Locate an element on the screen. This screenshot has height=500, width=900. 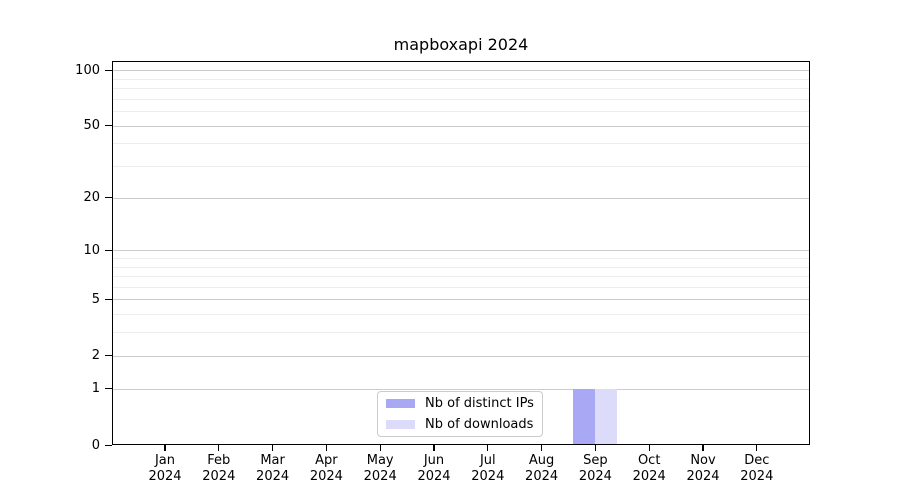
y-axis-tick-label: 0 is located at coordinates (95, 445).